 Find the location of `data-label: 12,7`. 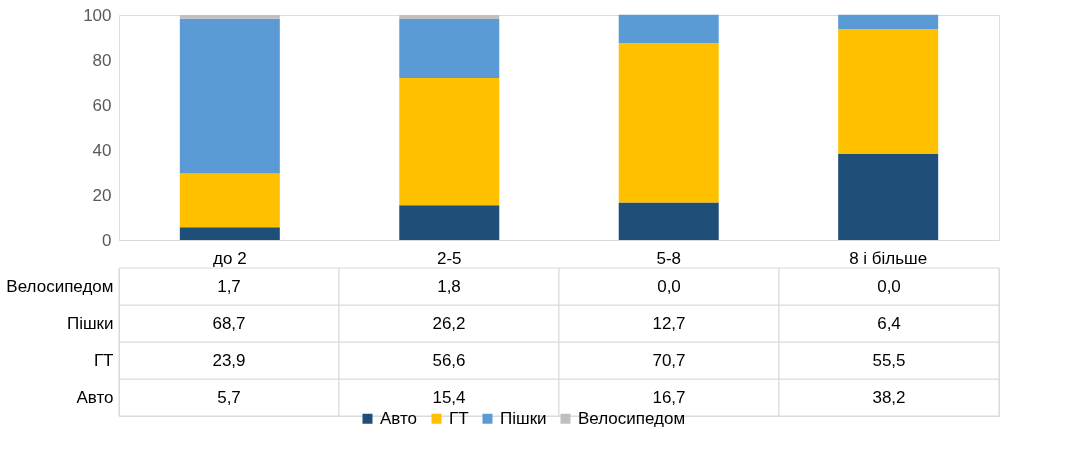

data-label: 12,7 is located at coordinates (669, 323).